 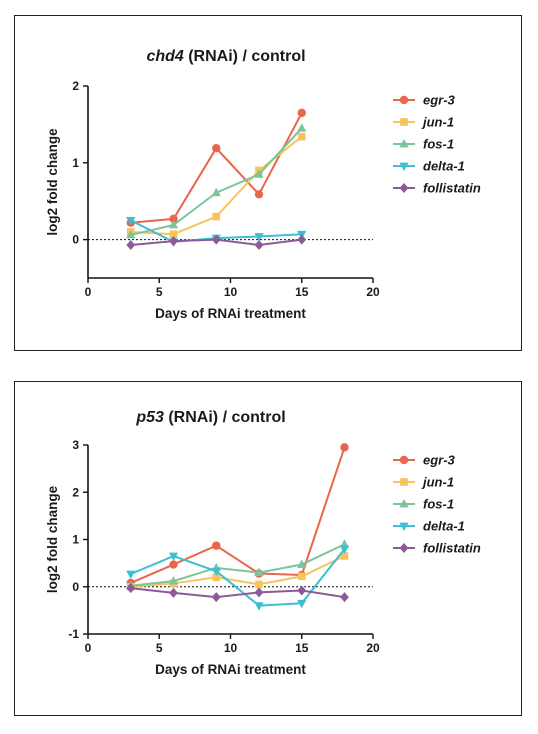 I want to click on y-tick-label: -1, so click(x=73, y=634).